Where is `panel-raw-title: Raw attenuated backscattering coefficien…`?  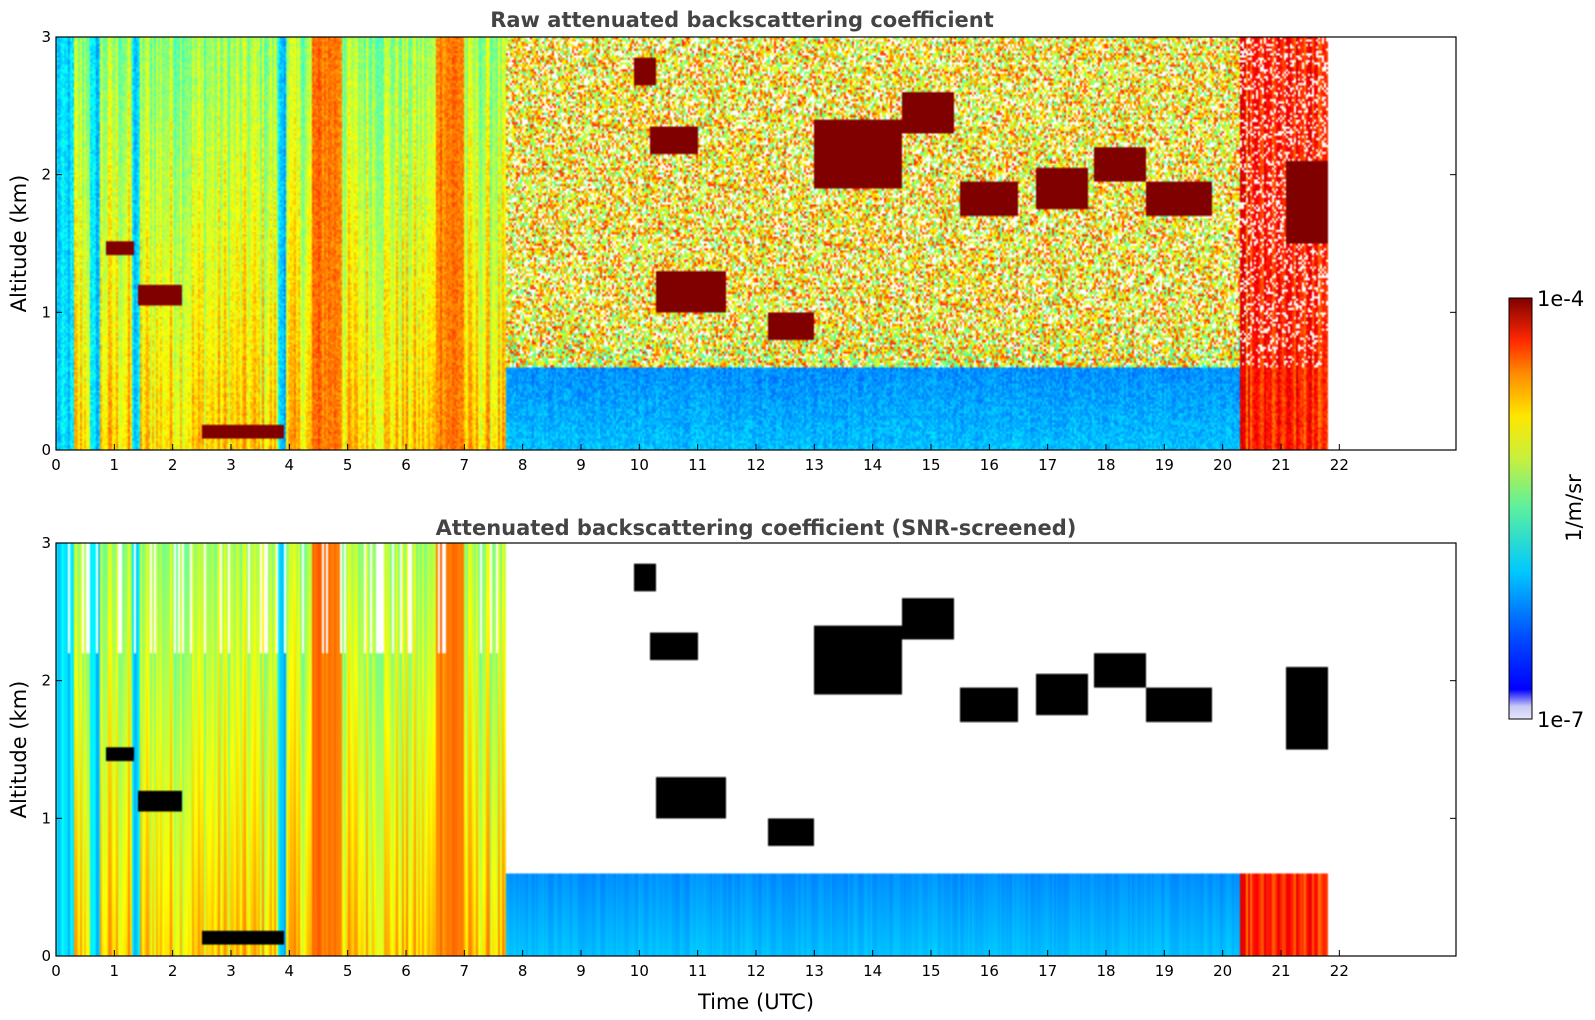
panel-raw-title: Raw attenuated backscattering coefficien… is located at coordinates (742, 20).